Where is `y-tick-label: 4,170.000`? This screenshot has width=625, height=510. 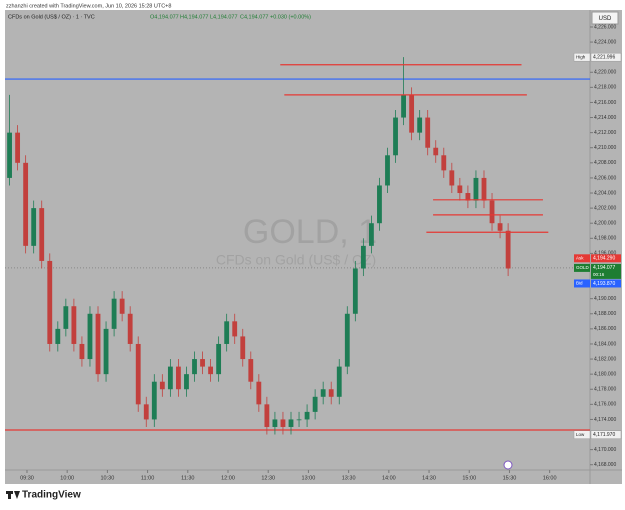 y-tick-label: 4,170.000 is located at coordinates (605, 450).